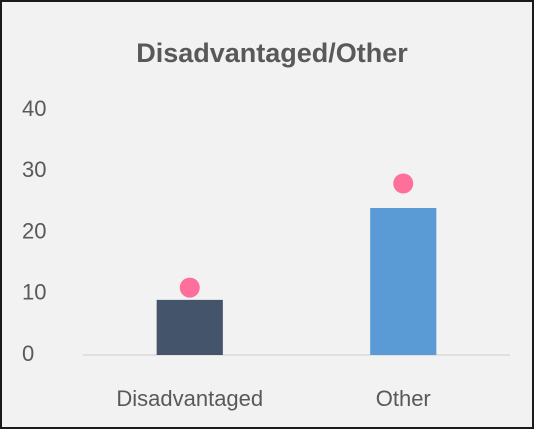 The image size is (534, 429). I want to click on y-tick-label: 30, so click(34, 169).